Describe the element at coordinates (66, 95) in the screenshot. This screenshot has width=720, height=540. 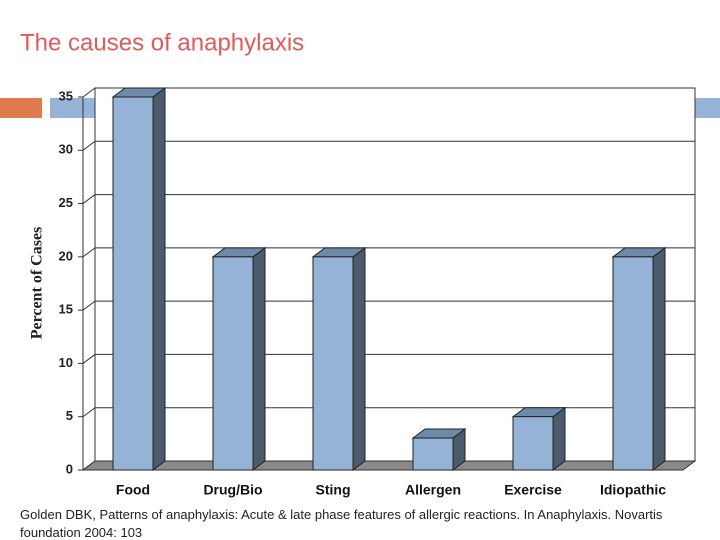
I see `y-tick-label: 35` at that location.